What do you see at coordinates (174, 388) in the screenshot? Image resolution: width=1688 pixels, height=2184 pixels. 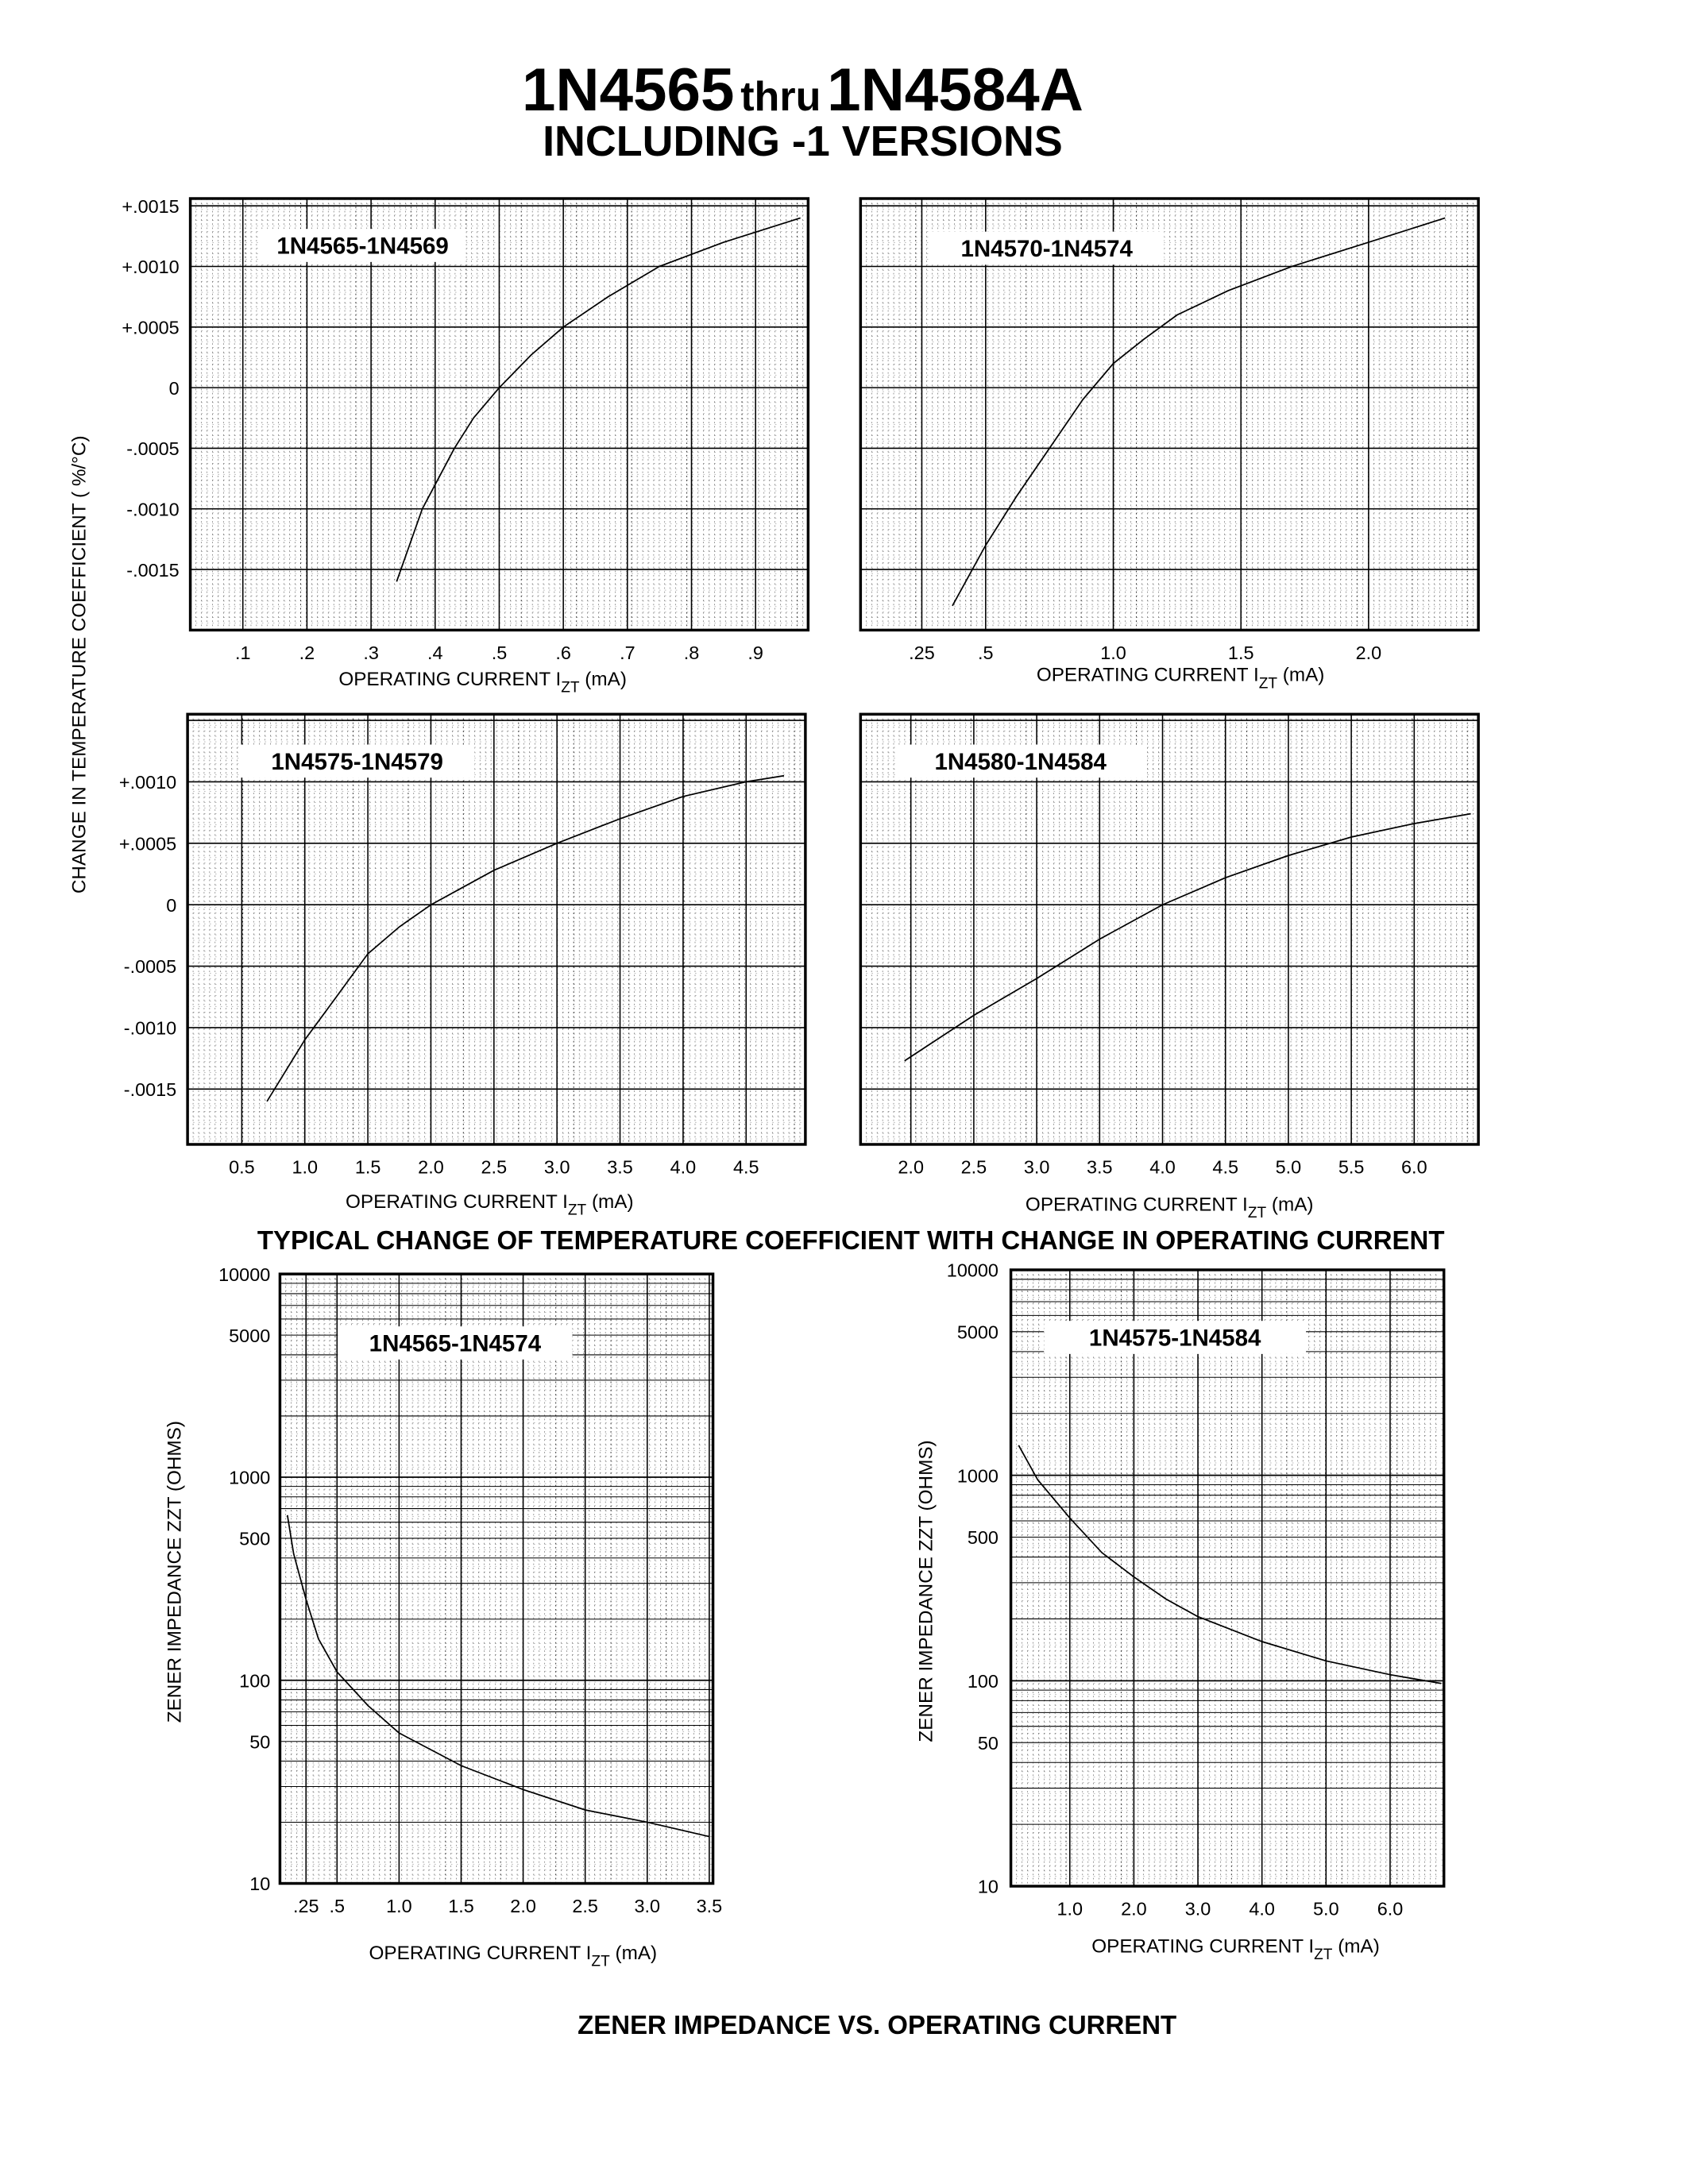 I see `y-tick-label: 0` at bounding box center [174, 388].